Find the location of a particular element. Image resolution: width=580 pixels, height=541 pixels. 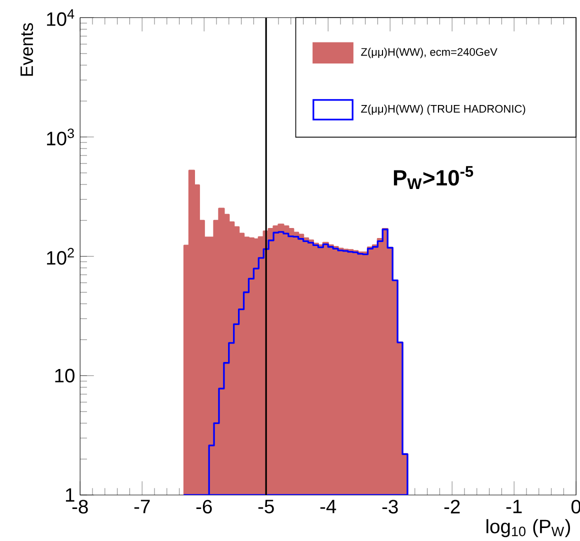

x-tick-label: -3 is located at coordinates (390, 507).